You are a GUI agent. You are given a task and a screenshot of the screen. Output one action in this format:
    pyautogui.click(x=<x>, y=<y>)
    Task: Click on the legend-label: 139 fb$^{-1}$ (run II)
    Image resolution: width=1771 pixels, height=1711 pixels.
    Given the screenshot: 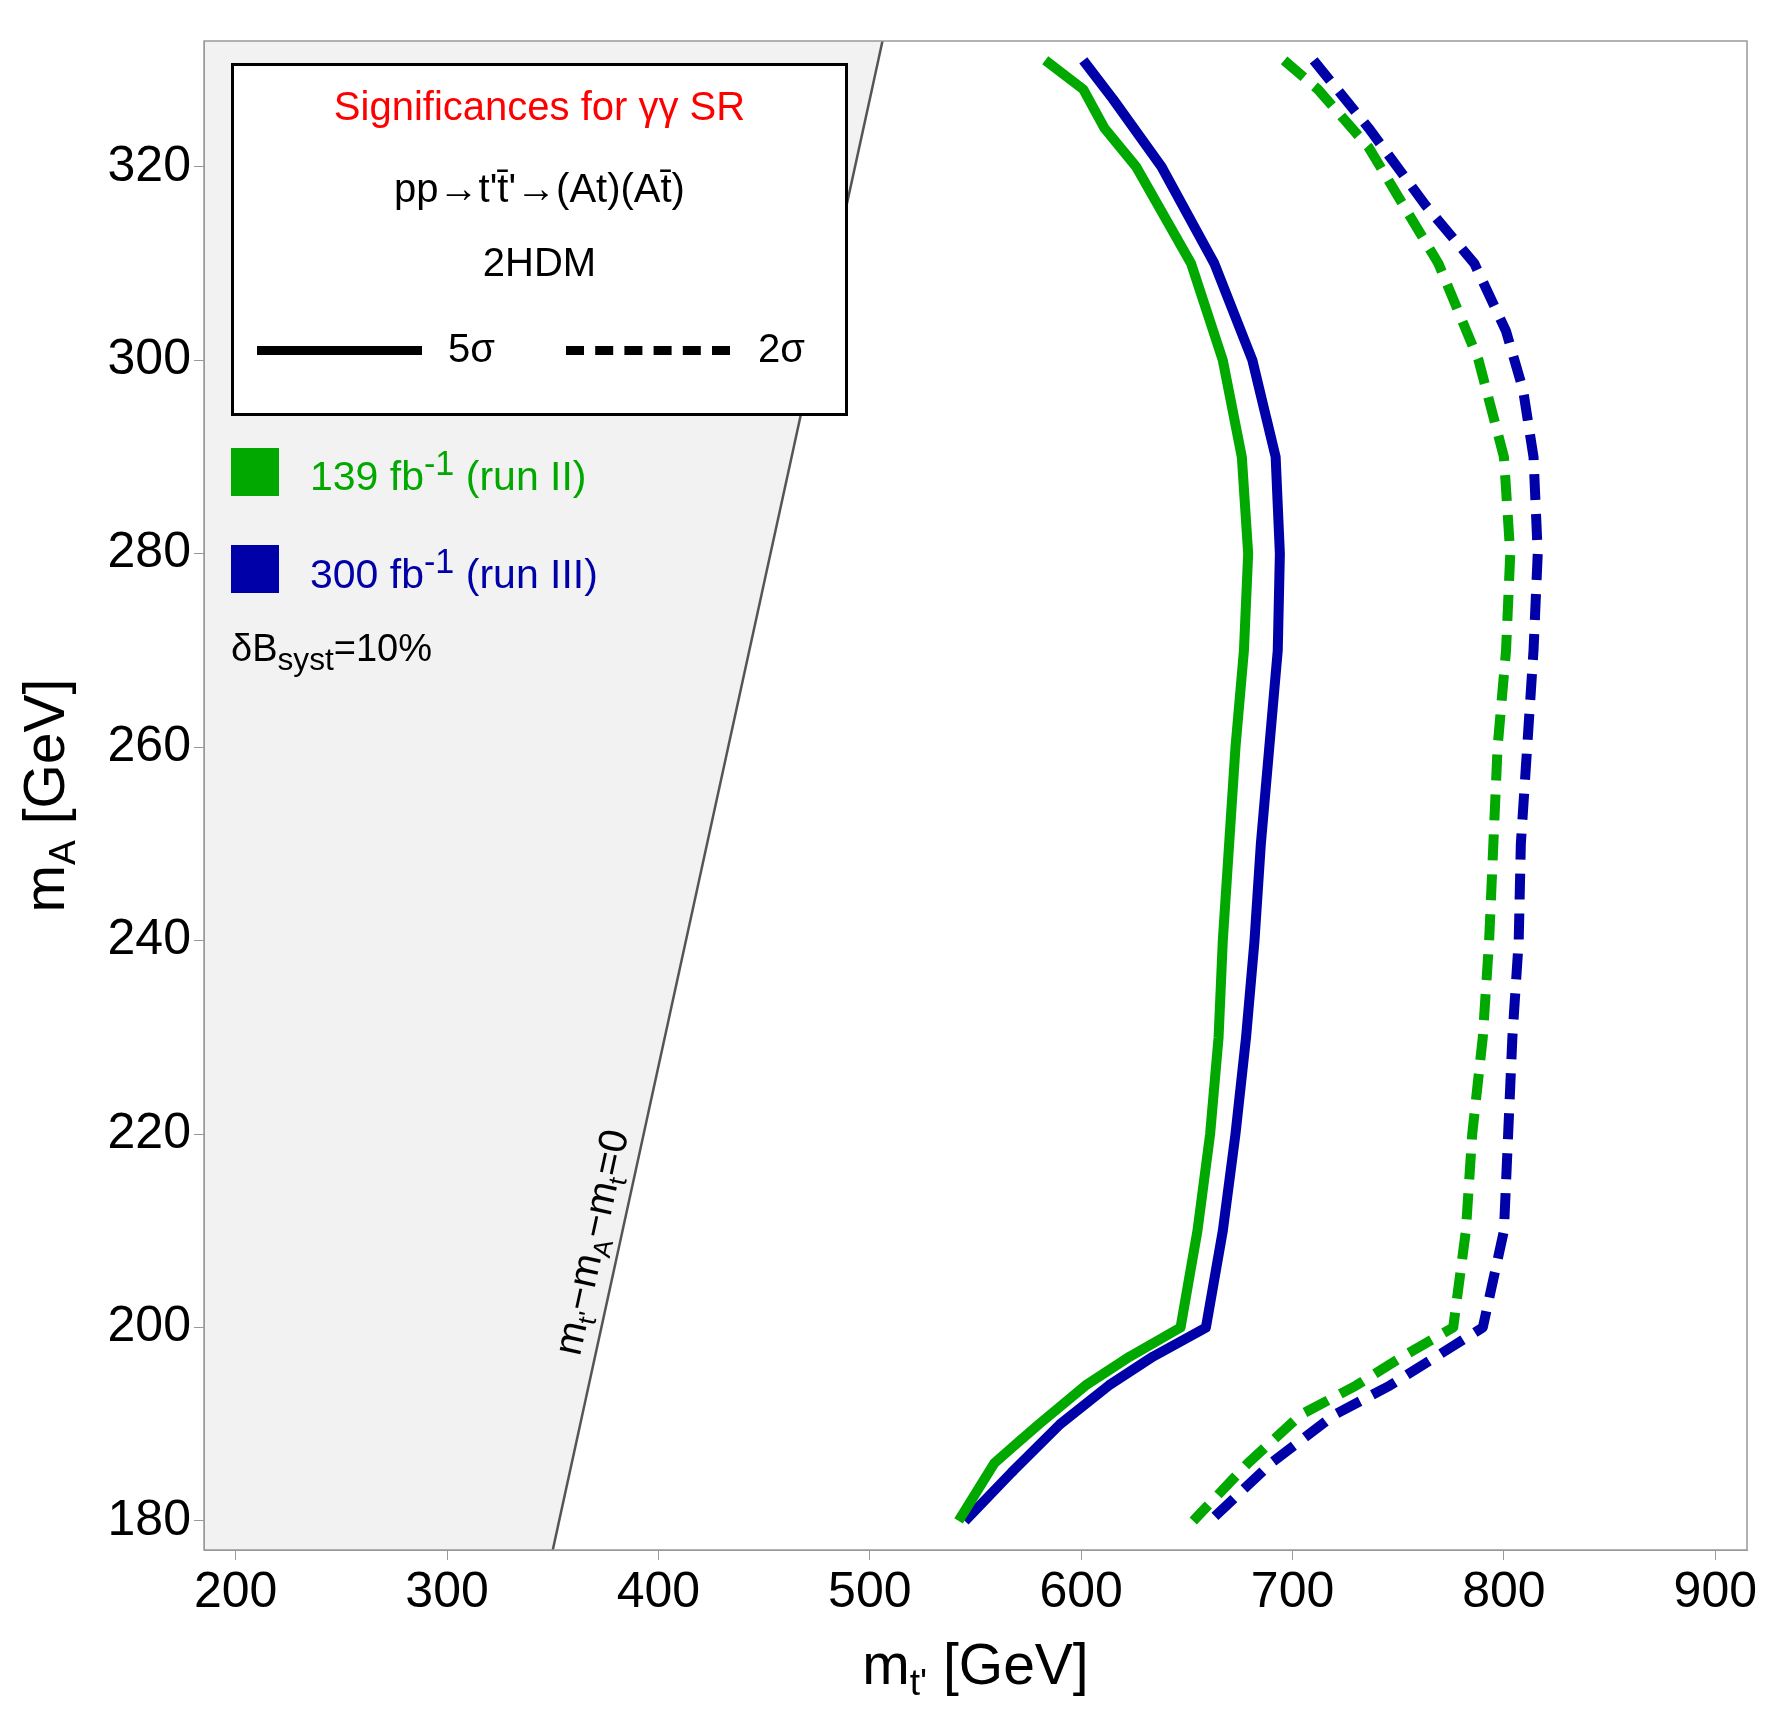 What is the action you would take?
    pyautogui.click(x=448, y=472)
    